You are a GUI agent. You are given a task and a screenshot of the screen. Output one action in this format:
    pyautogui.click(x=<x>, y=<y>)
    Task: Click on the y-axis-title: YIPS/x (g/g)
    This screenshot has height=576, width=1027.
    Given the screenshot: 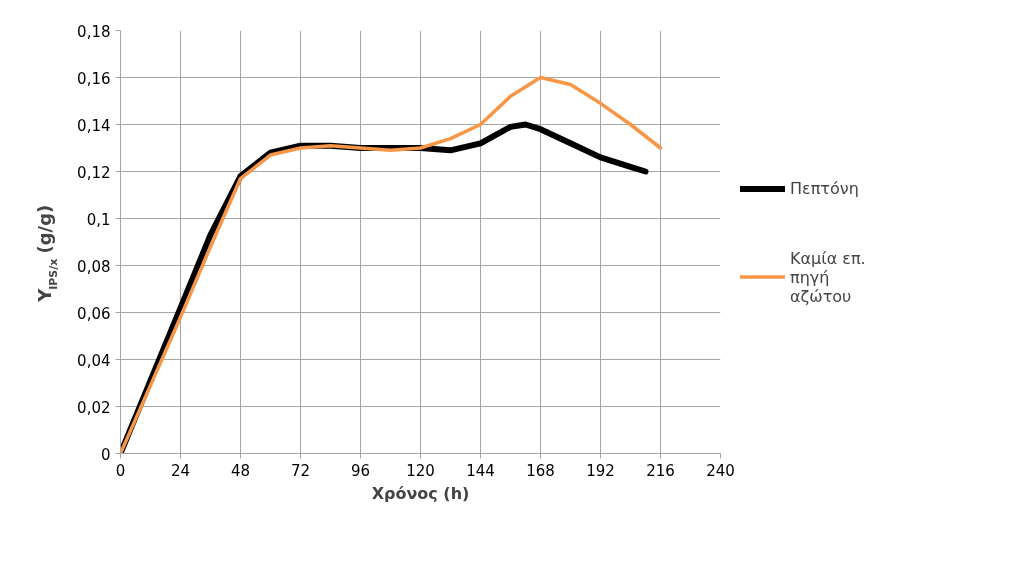 What is the action you would take?
    pyautogui.click(x=46, y=253)
    